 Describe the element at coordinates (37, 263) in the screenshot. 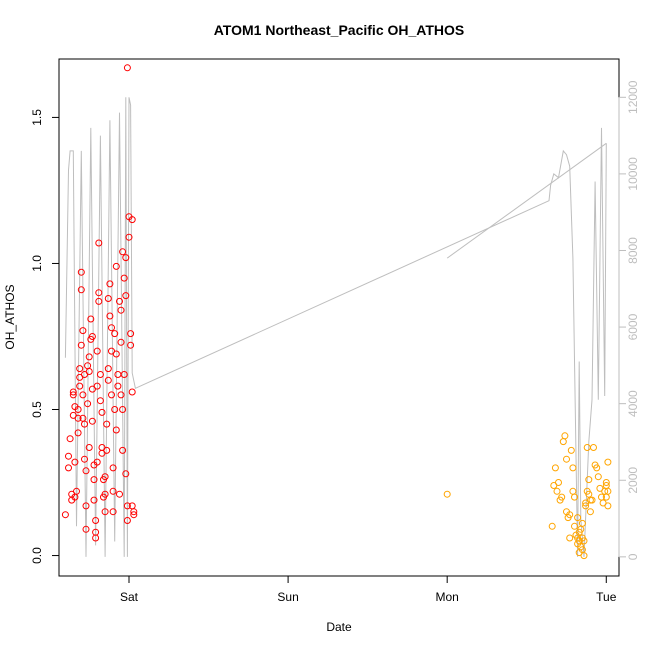

I see `y-tick-label-left: 1.0` at that location.